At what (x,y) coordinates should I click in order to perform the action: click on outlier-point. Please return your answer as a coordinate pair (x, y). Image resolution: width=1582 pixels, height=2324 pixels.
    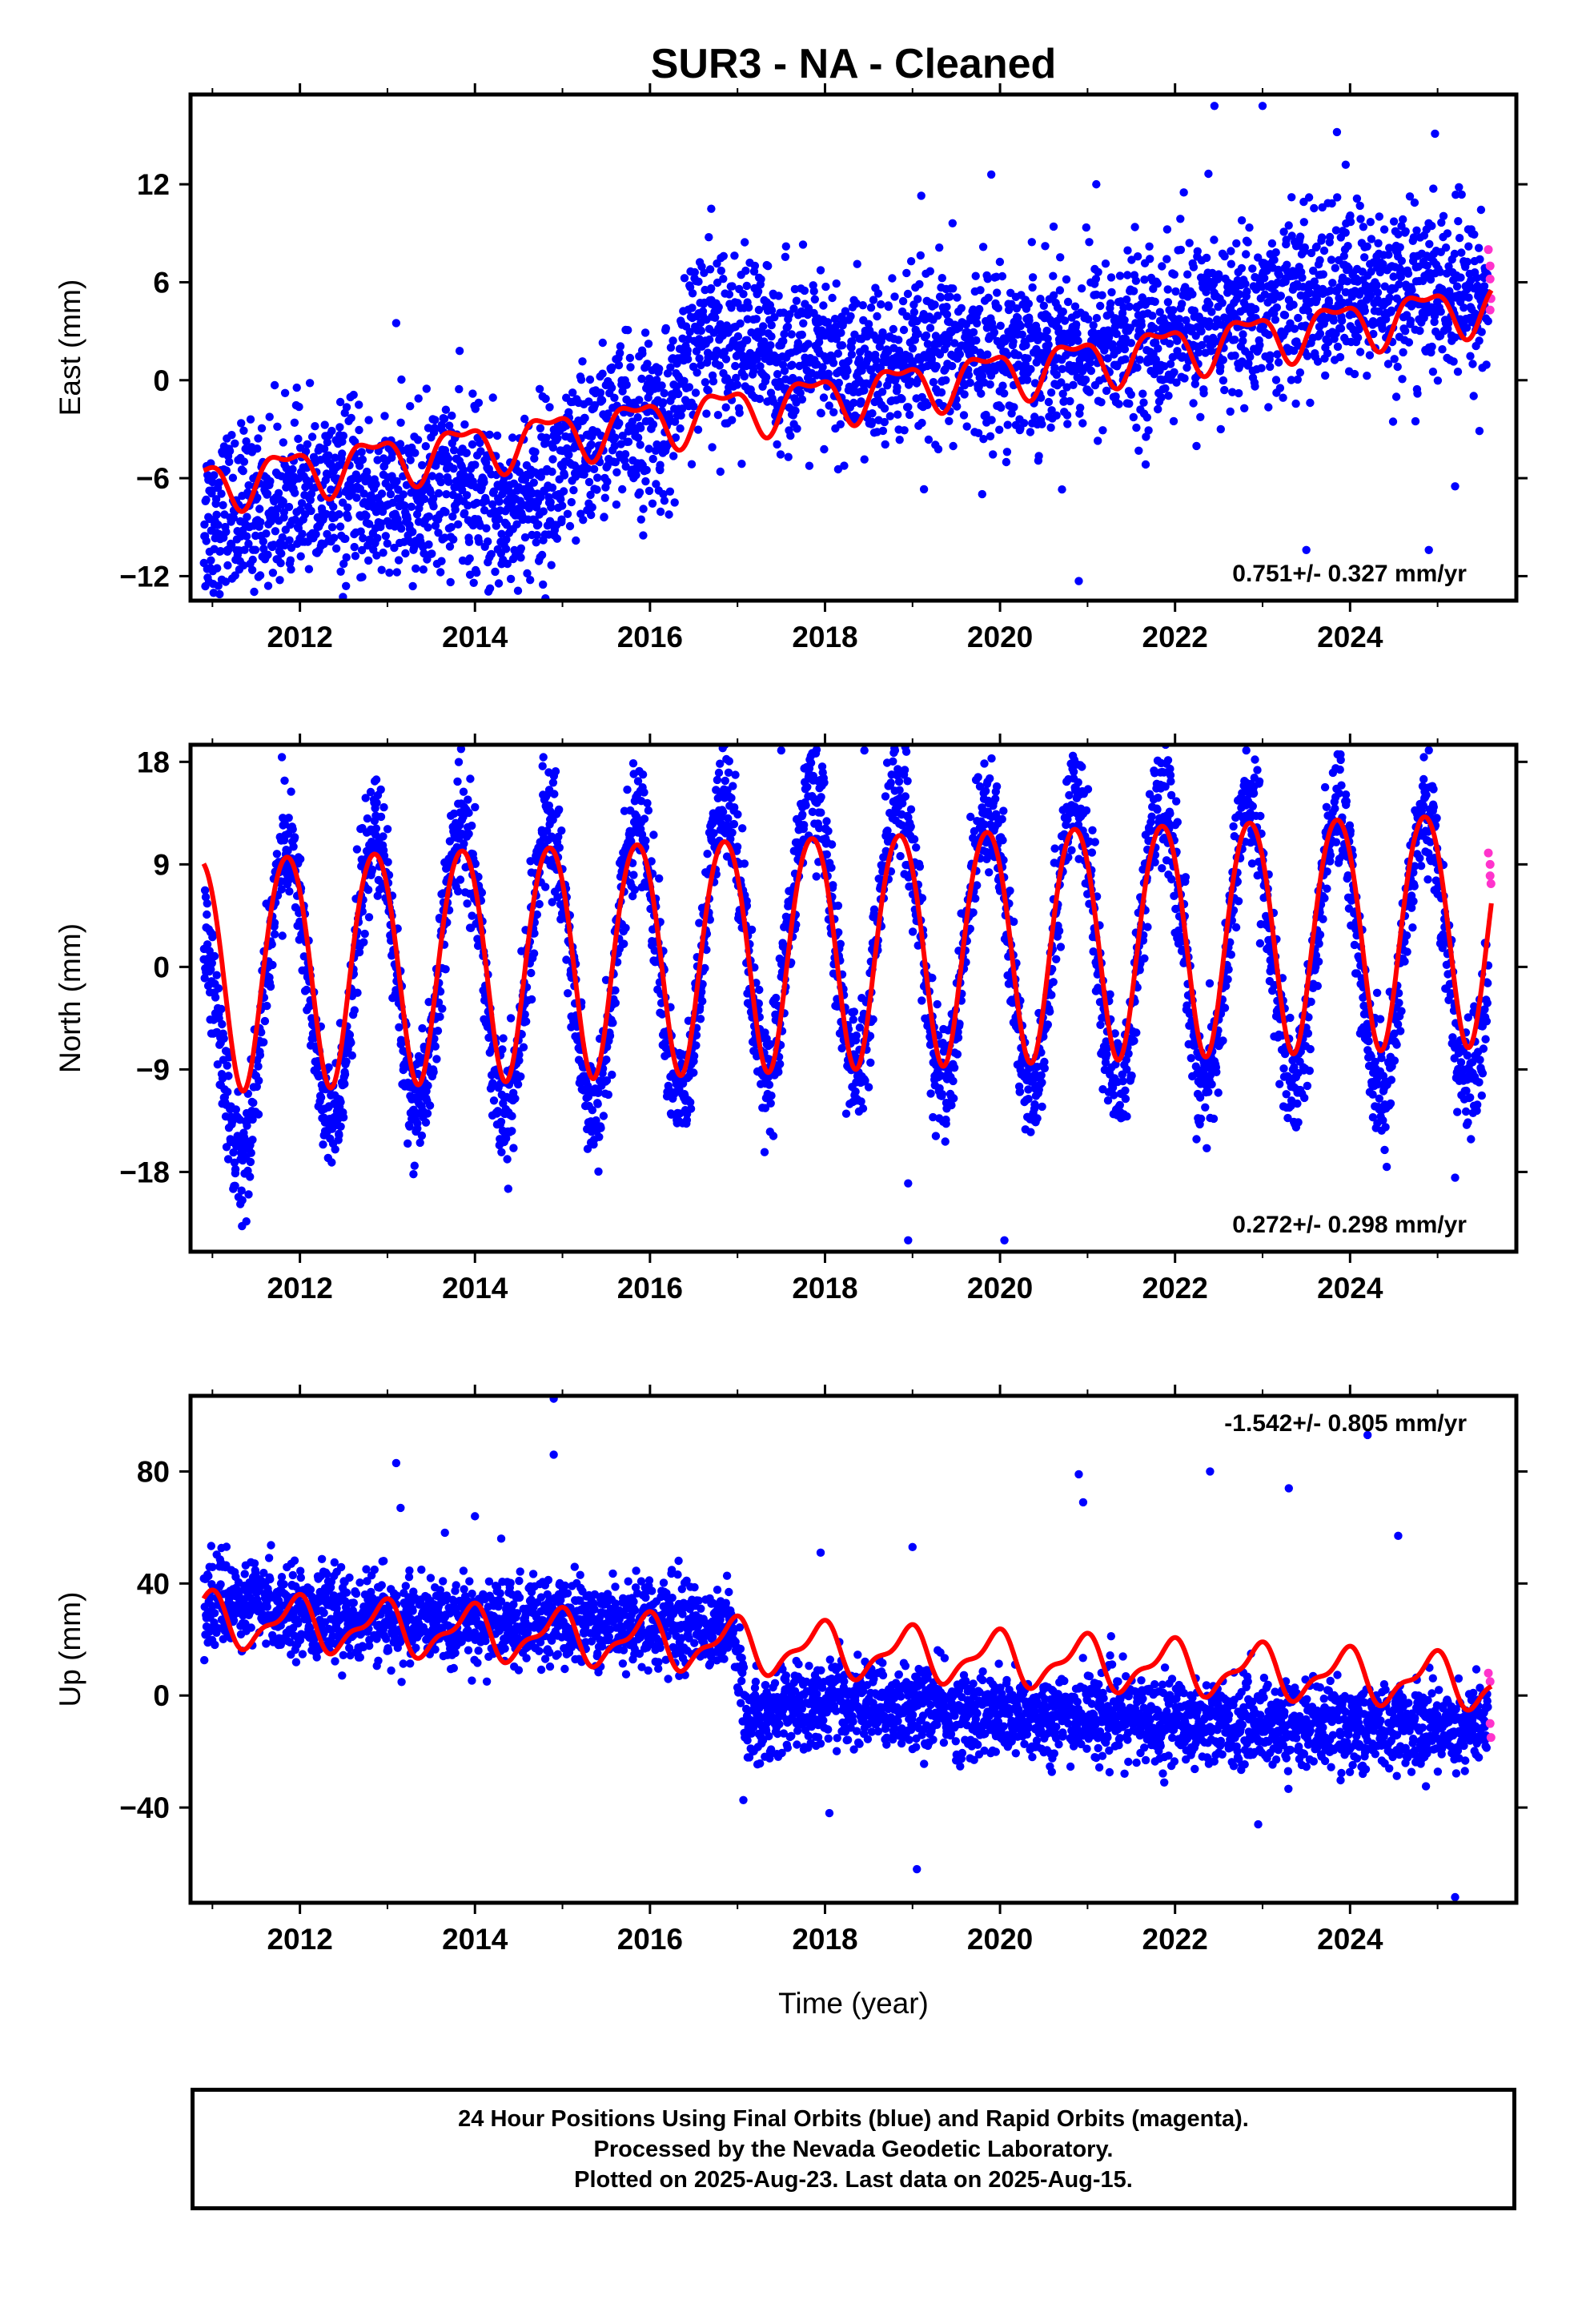
    Looking at the image, I should click on (991, 174).